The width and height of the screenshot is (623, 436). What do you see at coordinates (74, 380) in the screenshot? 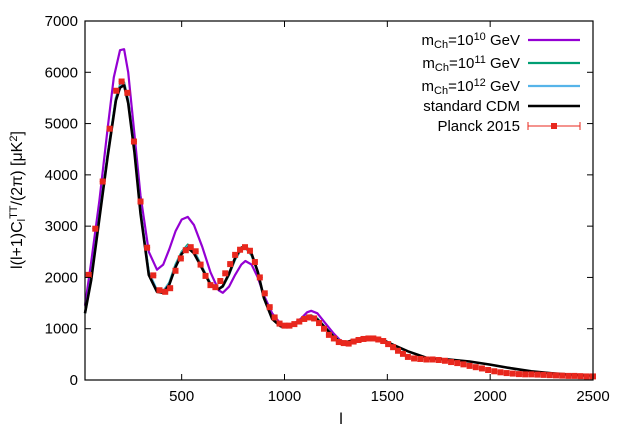
I see `y-tick-label: 0` at bounding box center [74, 380].